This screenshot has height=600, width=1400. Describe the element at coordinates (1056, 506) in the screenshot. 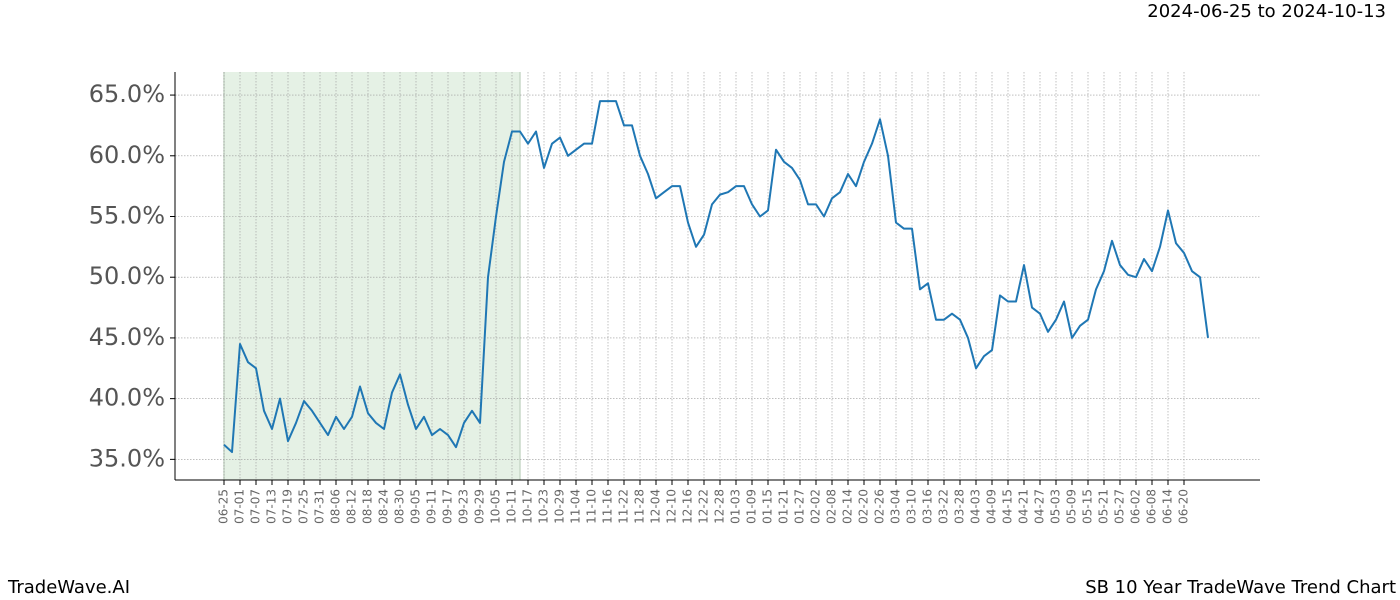

I see `x-tick-label: 05-03` at that location.